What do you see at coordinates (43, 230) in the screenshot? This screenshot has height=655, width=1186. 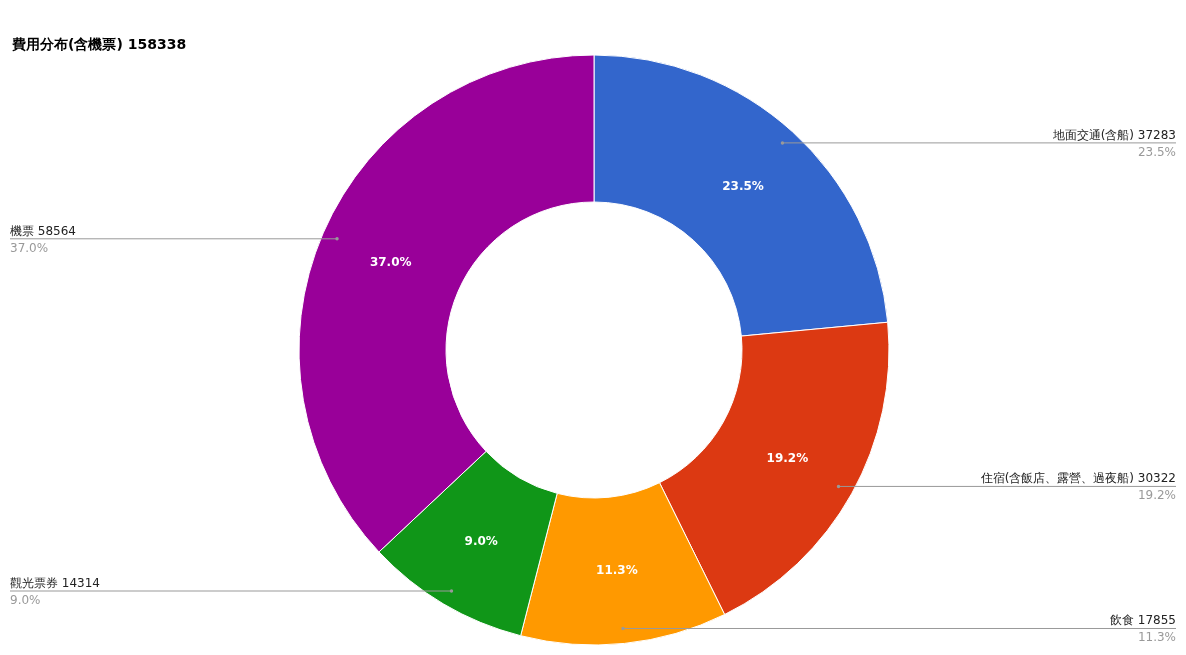 I see `slice-label: 機票 58564` at bounding box center [43, 230].